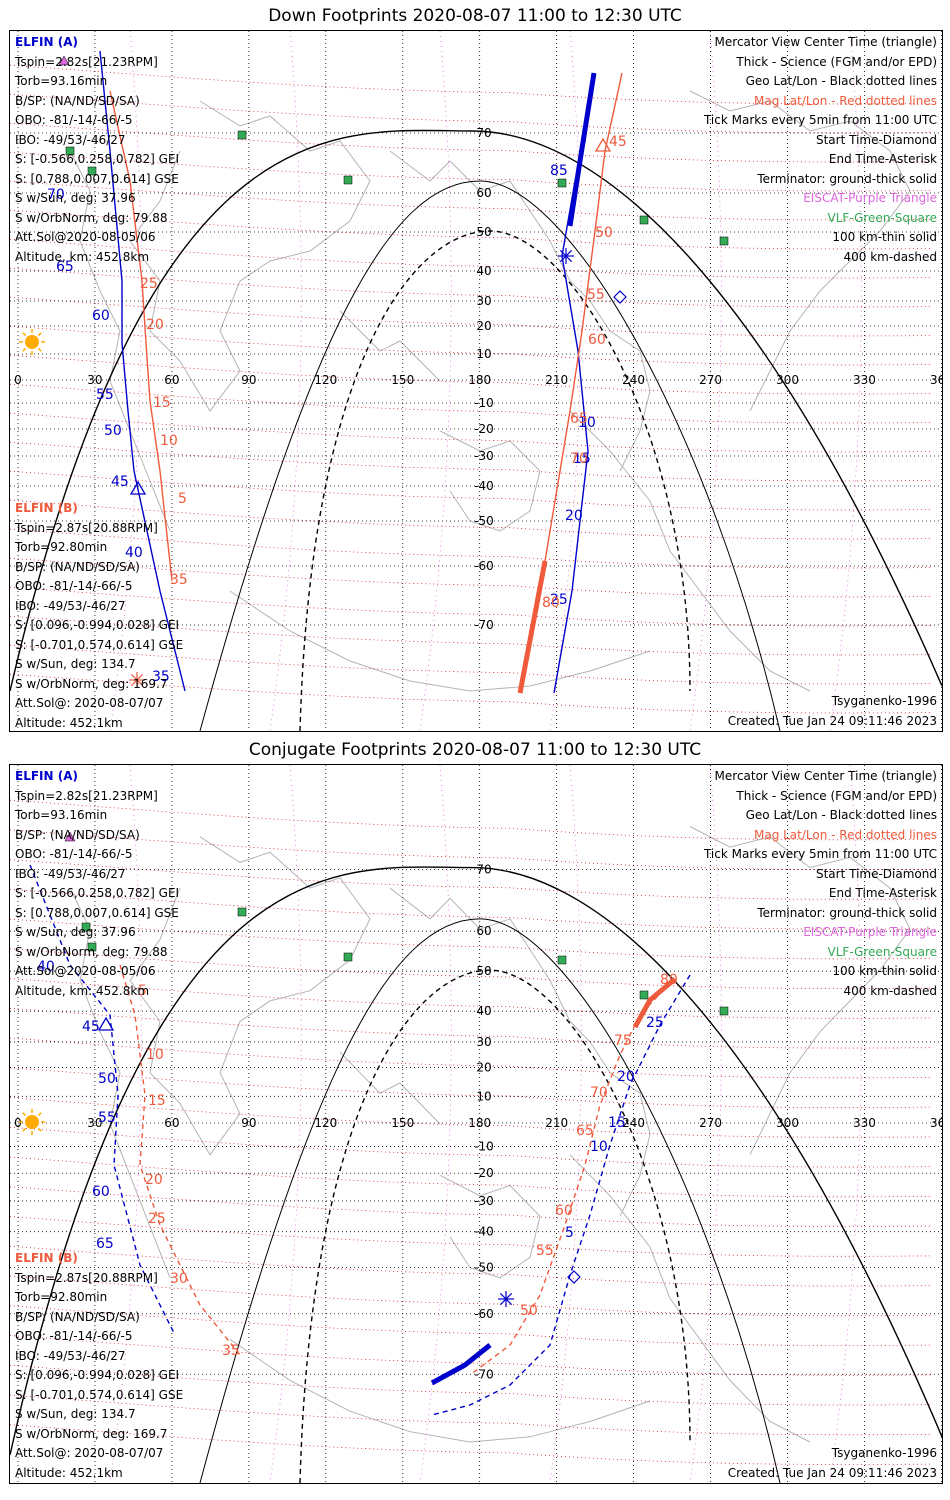 This screenshot has height=1500, width=950. Describe the element at coordinates (787, 380) in the screenshot. I see `lon-tick-label: 300` at that location.